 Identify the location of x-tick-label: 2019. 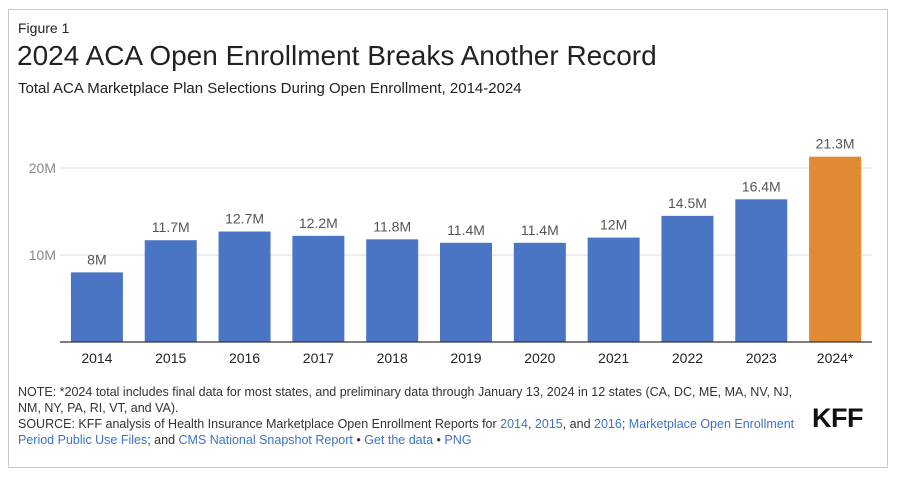
(465, 358).